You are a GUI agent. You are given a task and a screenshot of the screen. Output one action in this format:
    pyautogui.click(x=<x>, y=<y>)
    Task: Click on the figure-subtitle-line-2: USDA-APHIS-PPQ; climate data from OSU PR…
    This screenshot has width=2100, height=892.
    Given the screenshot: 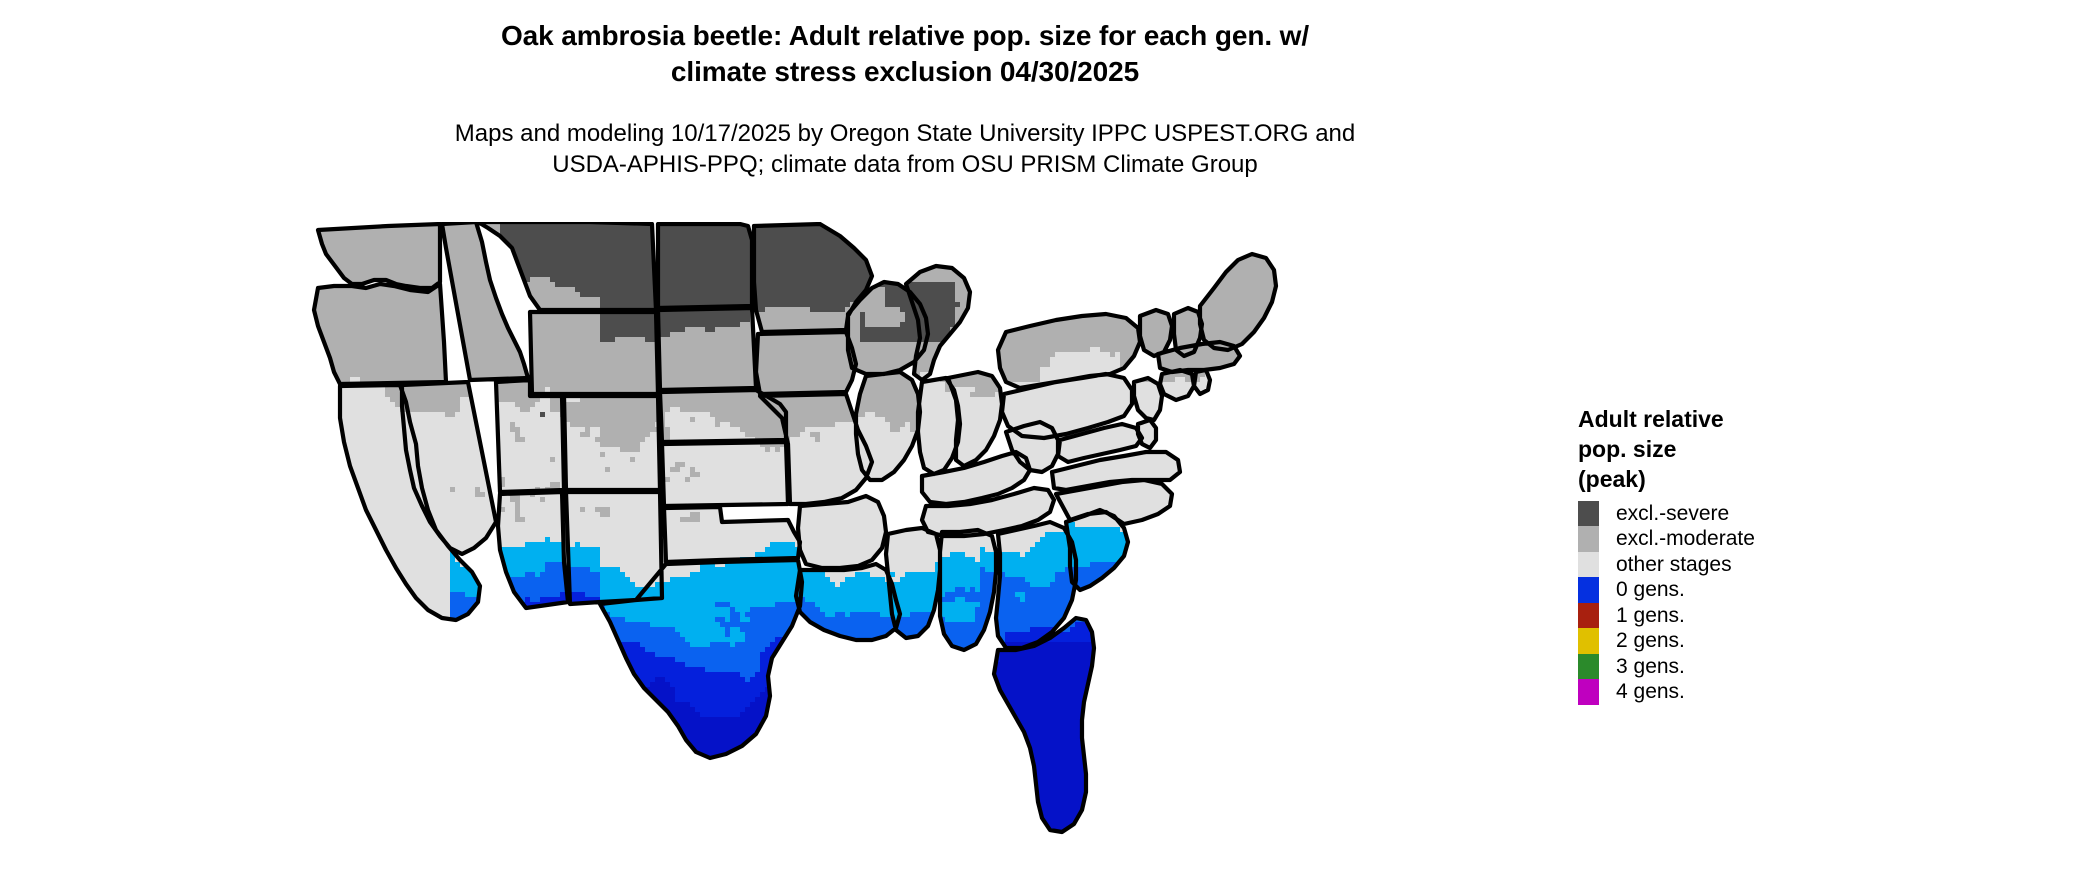 What is the action you would take?
    pyautogui.click(x=905, y=165)
    